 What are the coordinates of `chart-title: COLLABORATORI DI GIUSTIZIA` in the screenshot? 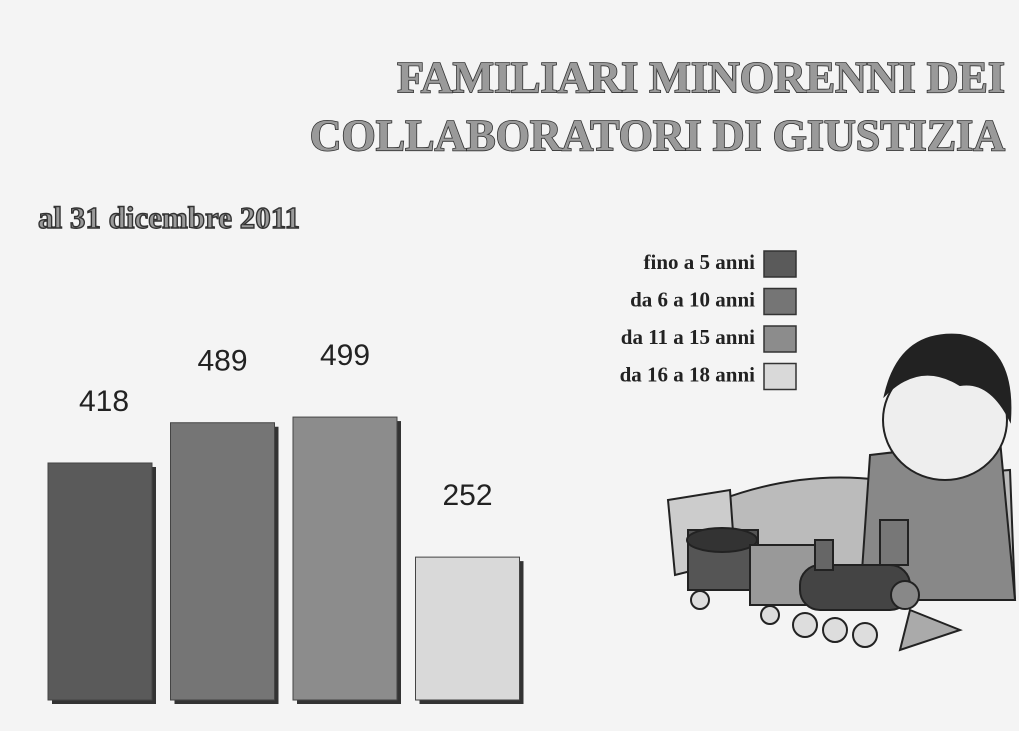 It's located at (657, 135).